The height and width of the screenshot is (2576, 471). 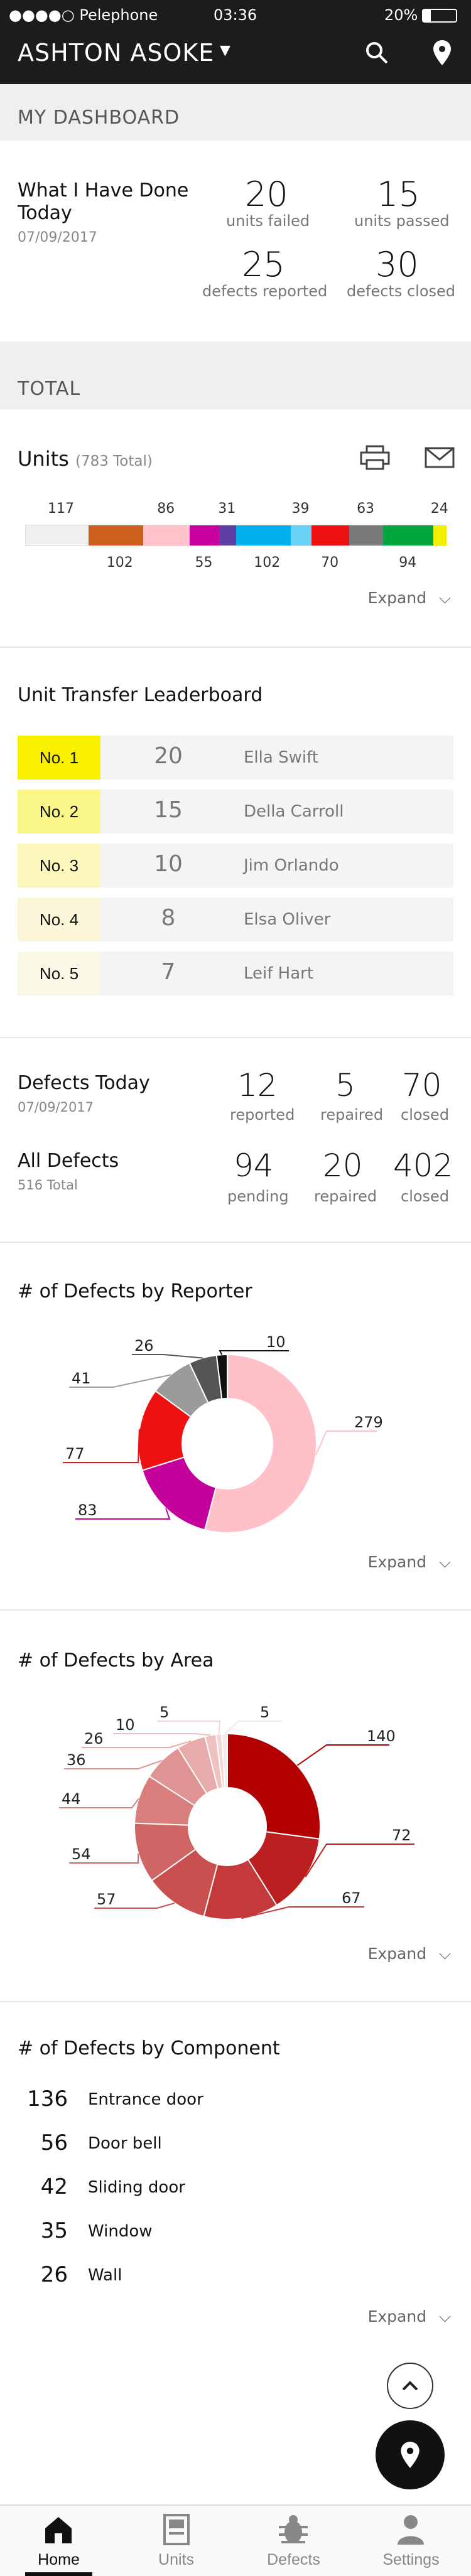 I want to click on chevron-down-icon: ▼, so click(x=225, y=50).